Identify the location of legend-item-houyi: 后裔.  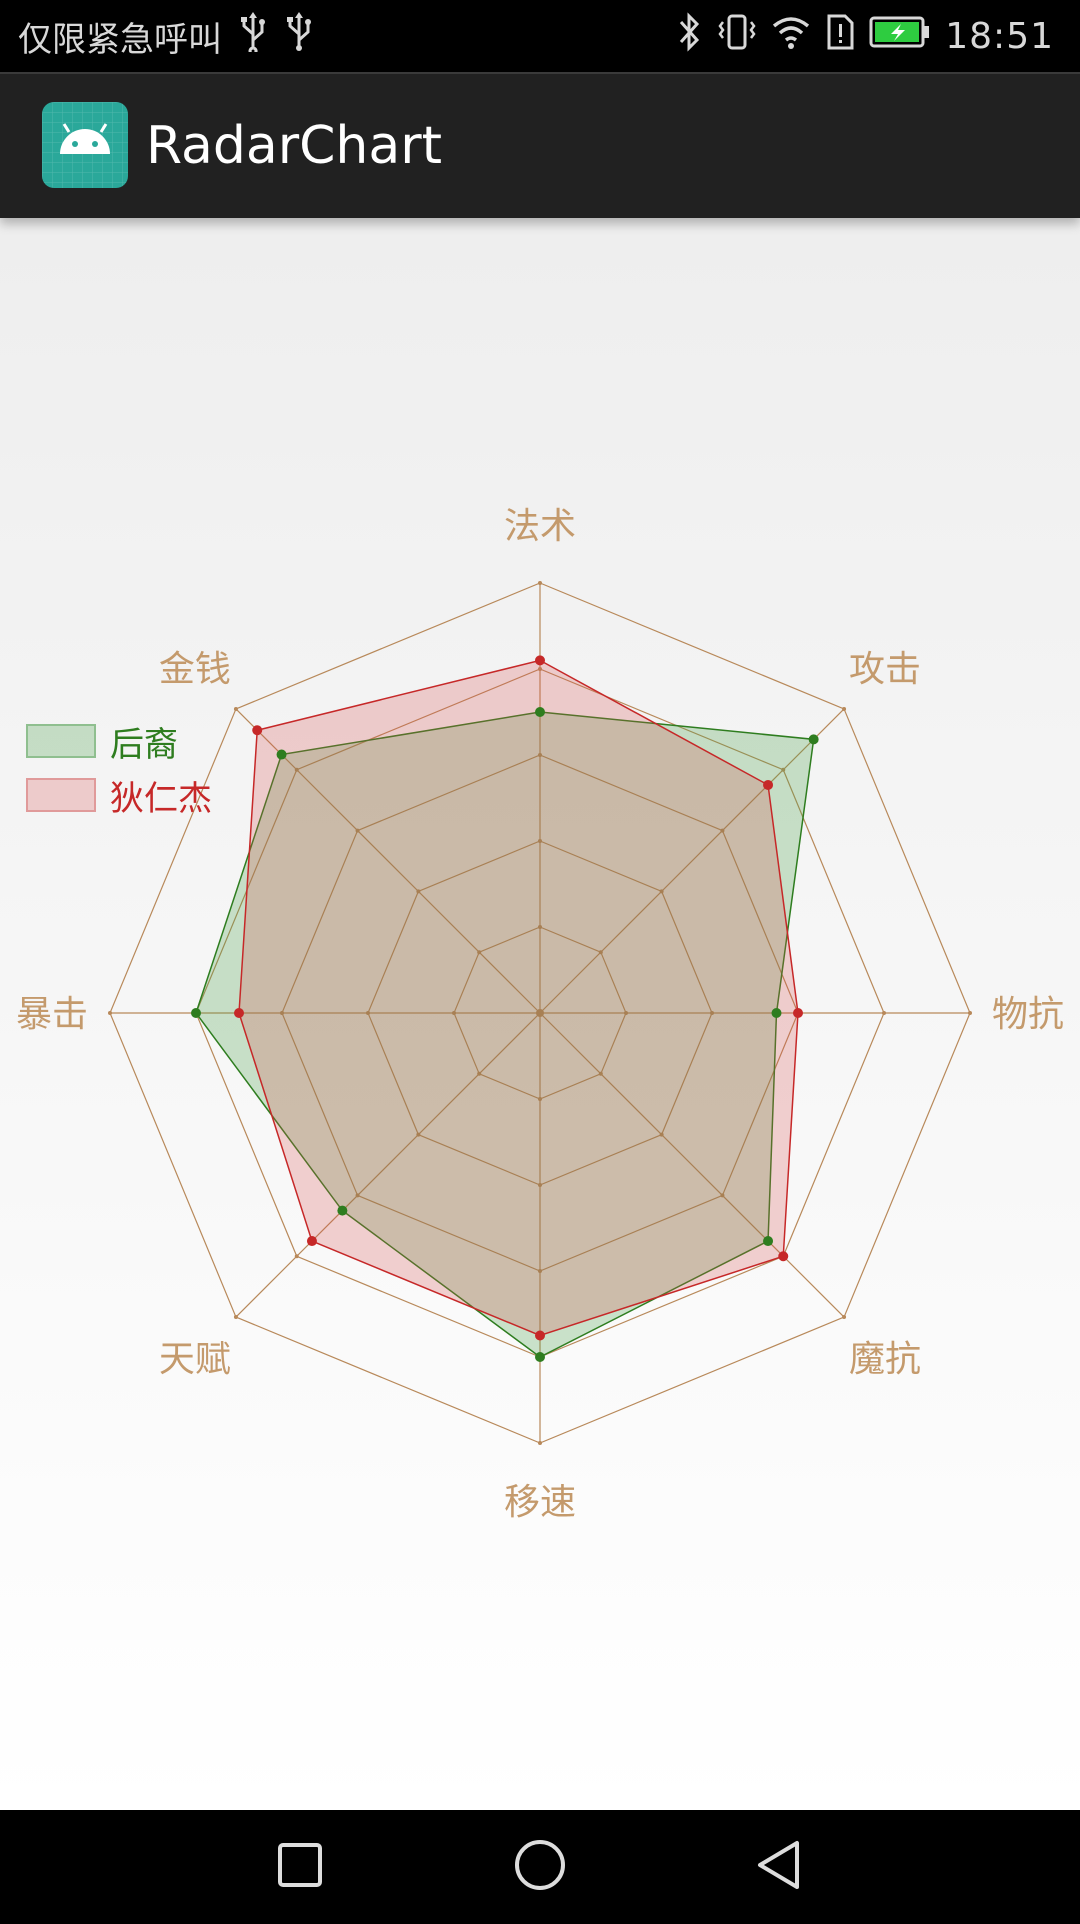
(119, 741).